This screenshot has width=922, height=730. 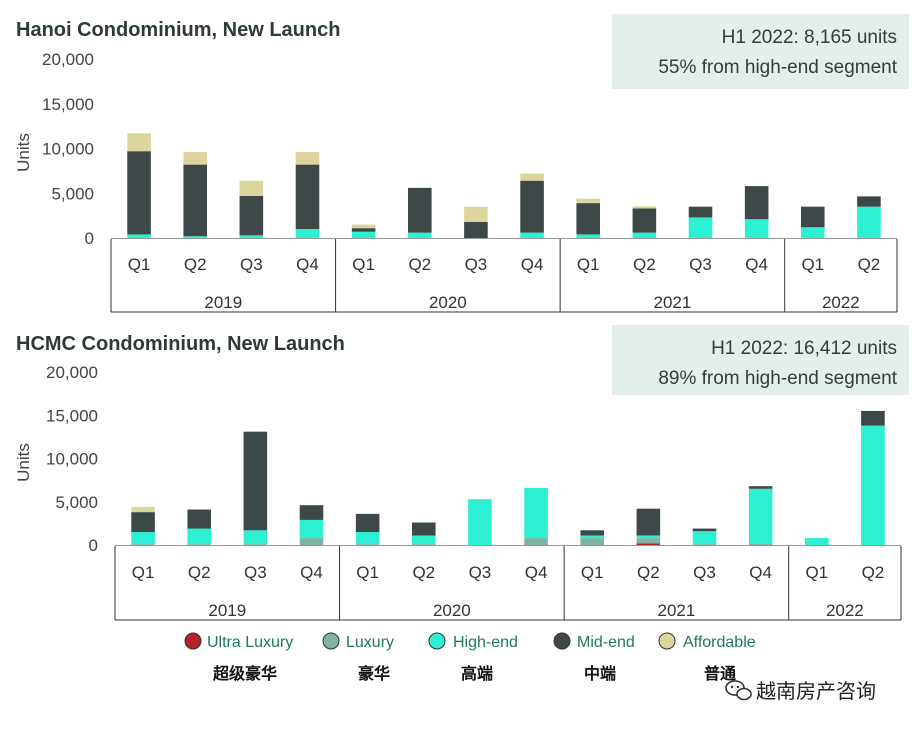 I want to click on legend-item-ultra-luxury: Ultra Luxury 超级豪华, so click(x=238, y=657).